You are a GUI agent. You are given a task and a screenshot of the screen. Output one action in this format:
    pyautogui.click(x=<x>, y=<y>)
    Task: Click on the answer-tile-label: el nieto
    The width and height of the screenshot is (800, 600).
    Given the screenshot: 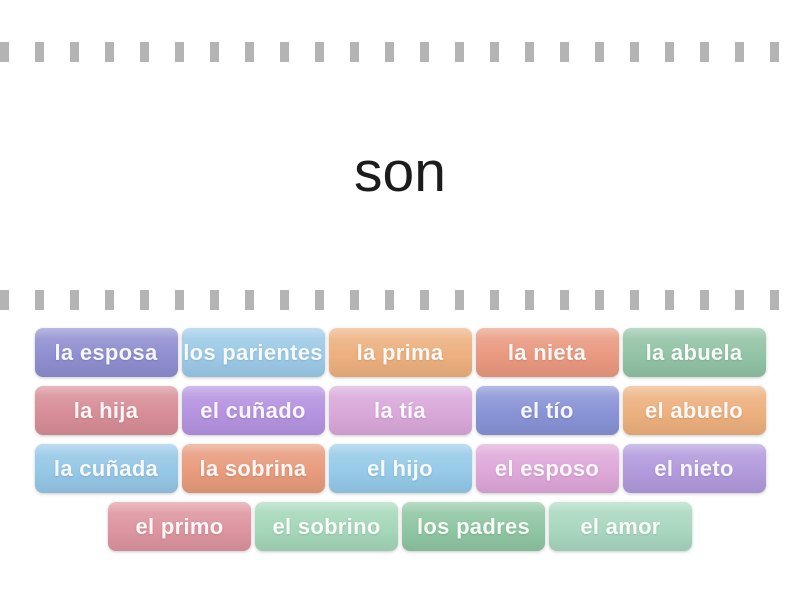 What is the action you would take?
    pyautogui.click(x=694, y=468)
    